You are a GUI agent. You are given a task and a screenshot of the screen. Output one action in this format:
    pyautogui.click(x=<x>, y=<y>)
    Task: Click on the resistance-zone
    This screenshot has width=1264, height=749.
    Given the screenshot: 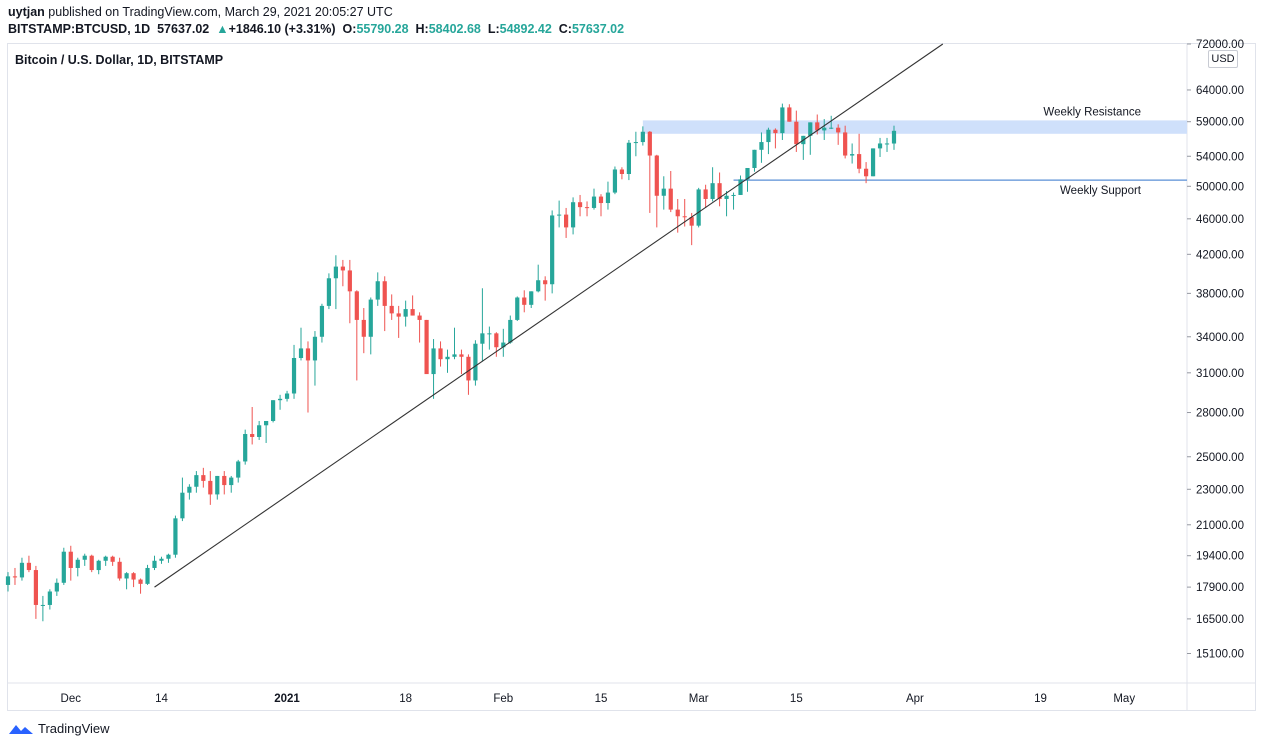 What is the action you would take?
    pyautogui.click(x=914, y=127)
    